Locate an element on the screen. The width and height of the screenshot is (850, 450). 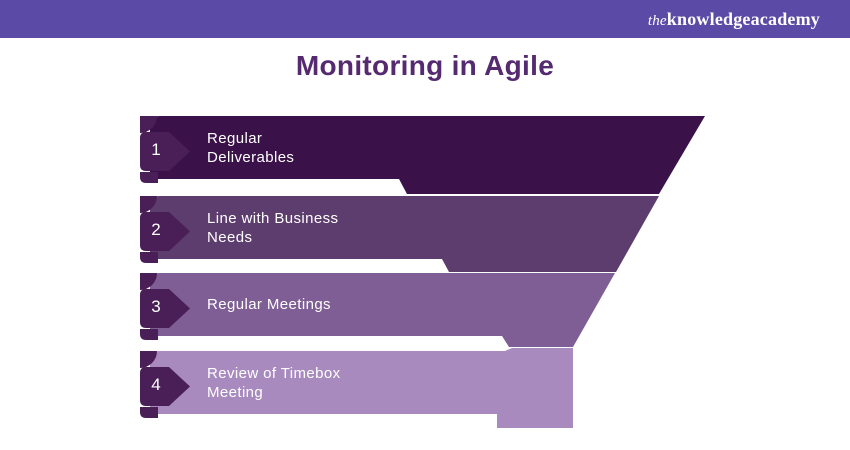
header-bar: theknowledgeacademy is located at coordinates (425, 19).